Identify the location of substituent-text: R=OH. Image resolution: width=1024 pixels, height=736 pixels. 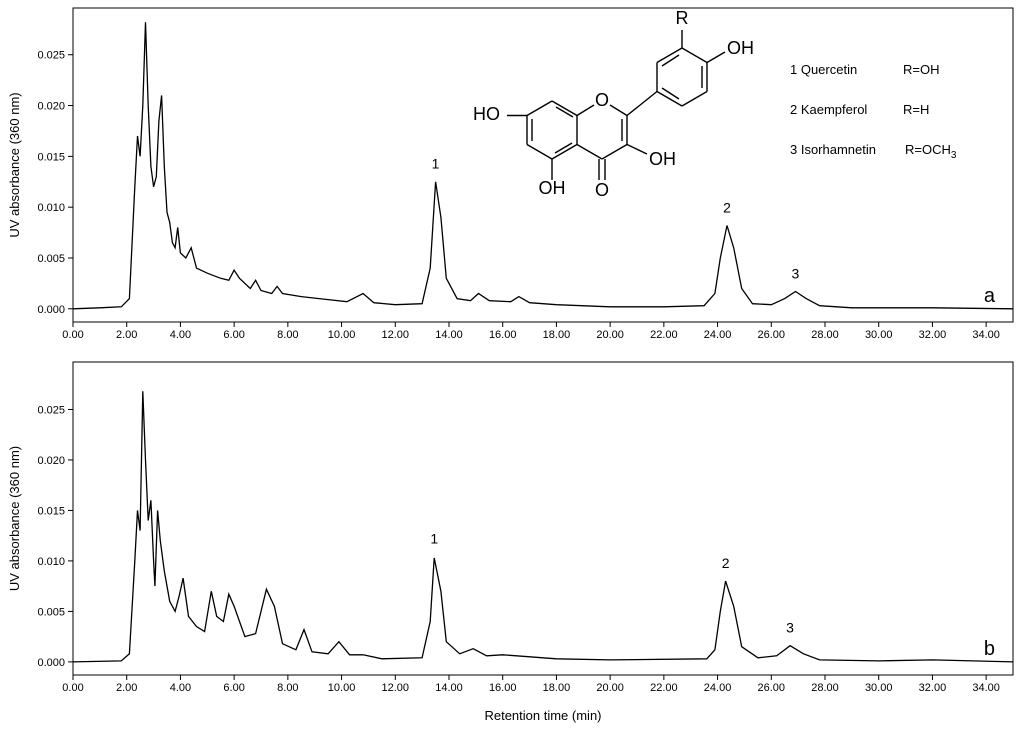
(921, 69).